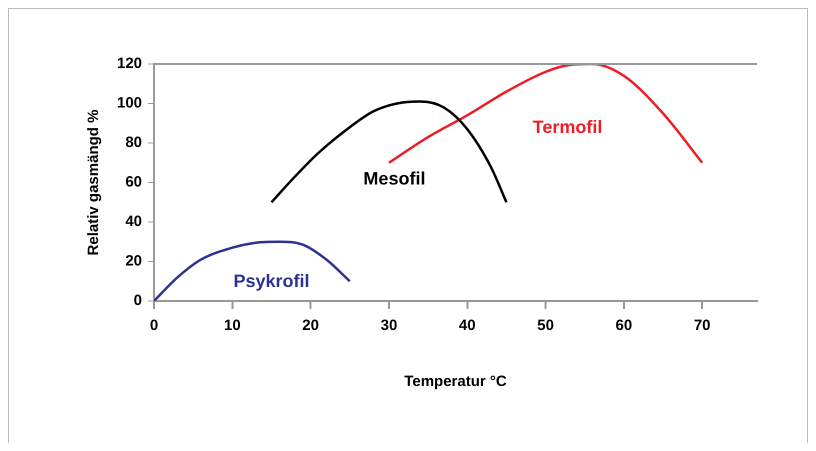 The image size is (816, 451). What do you see at coordinates (455, 381) in the screenshot?
I see `x-axis-title: Temperatur °C` at bounding box center [455, 381].